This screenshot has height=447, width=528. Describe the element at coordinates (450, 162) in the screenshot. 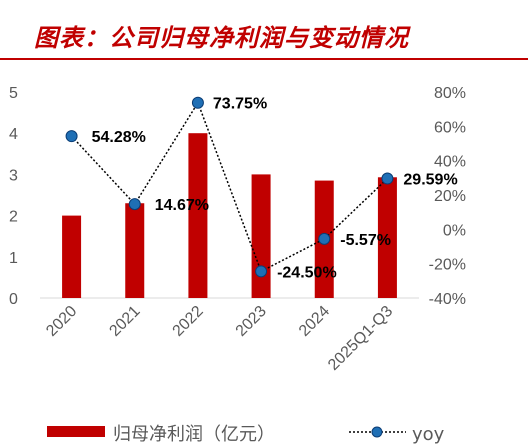

I see `right-axis-tick: 40%` at that location.